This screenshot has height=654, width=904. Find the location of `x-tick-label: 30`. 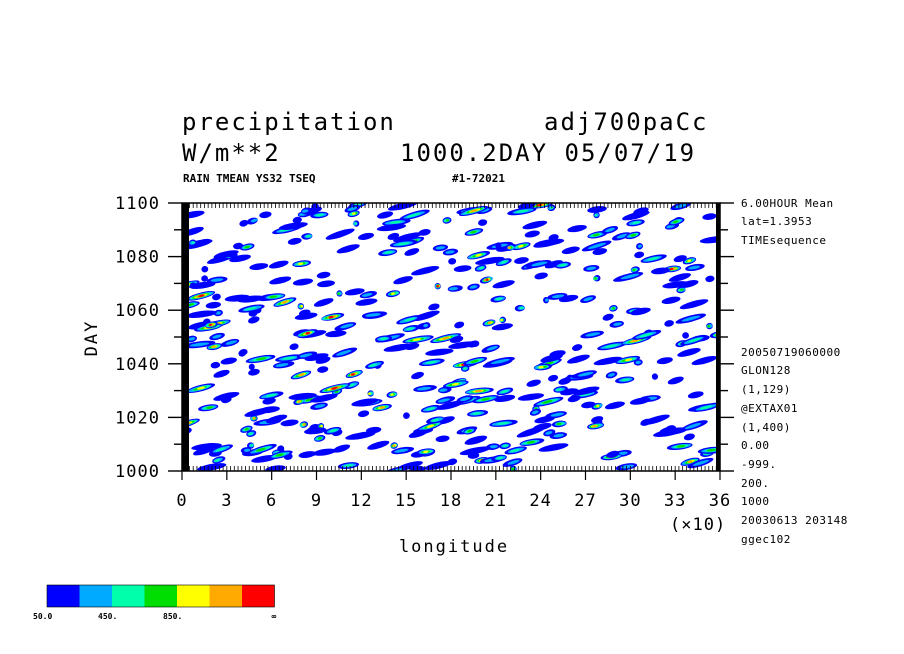

x-tick-label: 30 is located at coordinates (630, 501).